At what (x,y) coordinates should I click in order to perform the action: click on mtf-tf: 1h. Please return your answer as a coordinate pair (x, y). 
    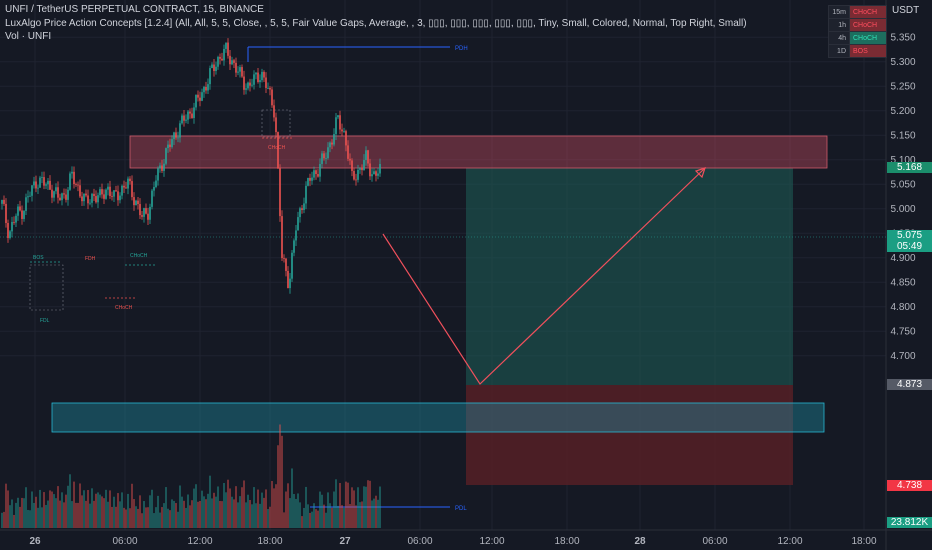
    Looking at the image, I should click on (839, 25).